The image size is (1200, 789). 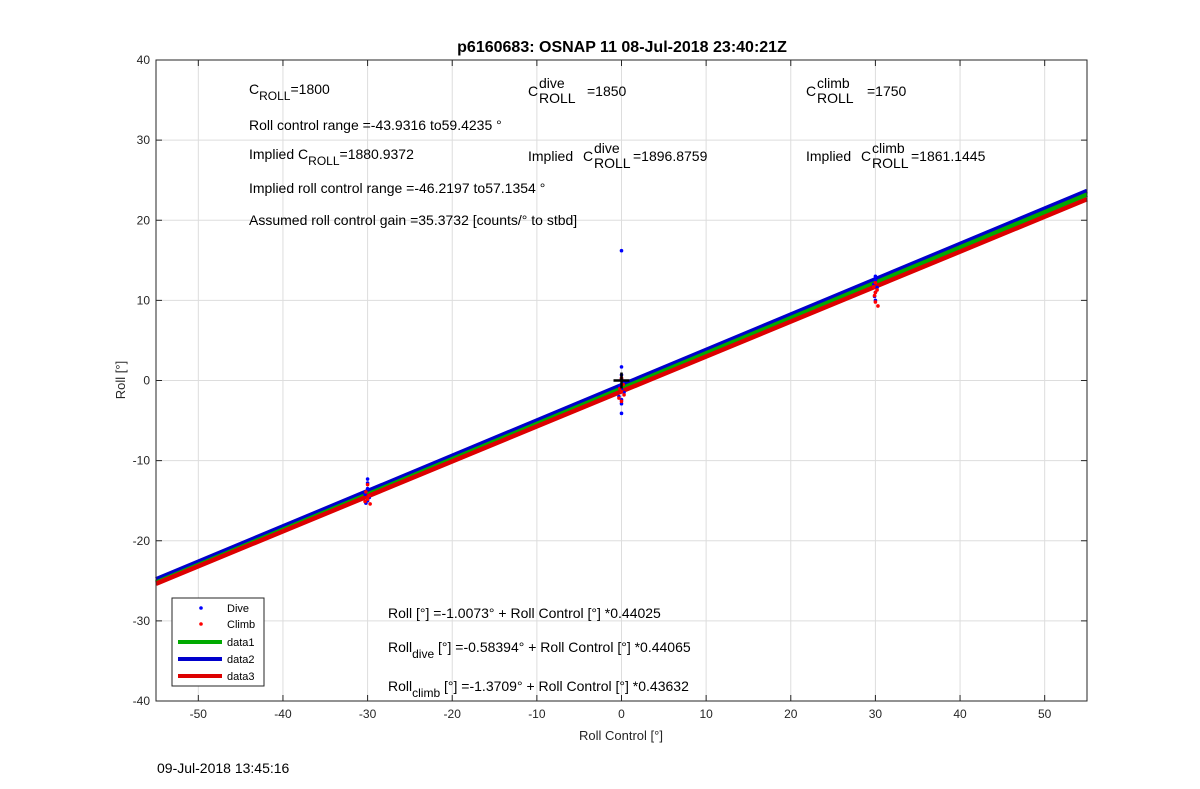 I want to click on legend-item-data3: data3, so click(x=216, y=677).